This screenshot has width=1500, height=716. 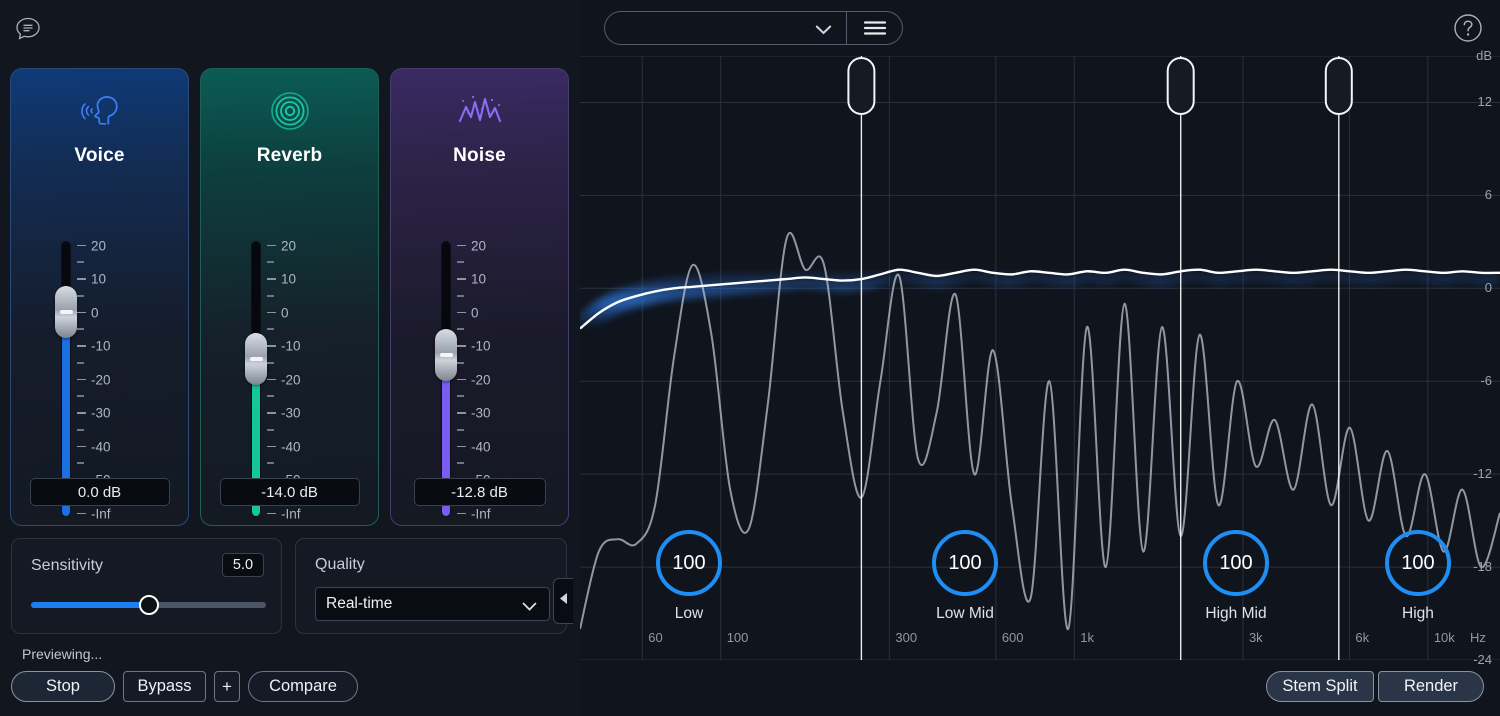 What do you see at coordinates (1468, 28) in the screenshot?
I see `help-question-icon` at bounding box center [1468, 28].